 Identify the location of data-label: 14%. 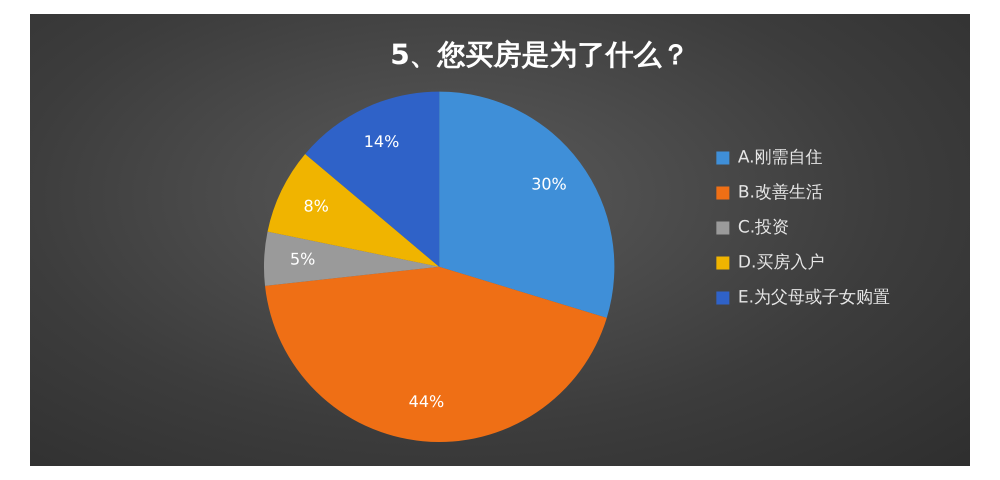
(382, 142).